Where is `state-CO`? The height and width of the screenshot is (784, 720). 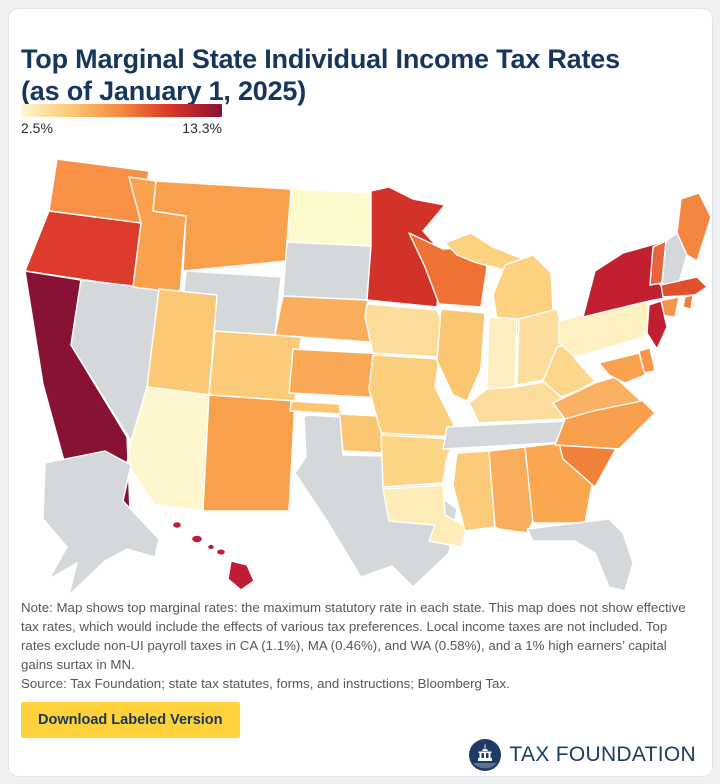 state-CO is located at coordinates (255, 366).